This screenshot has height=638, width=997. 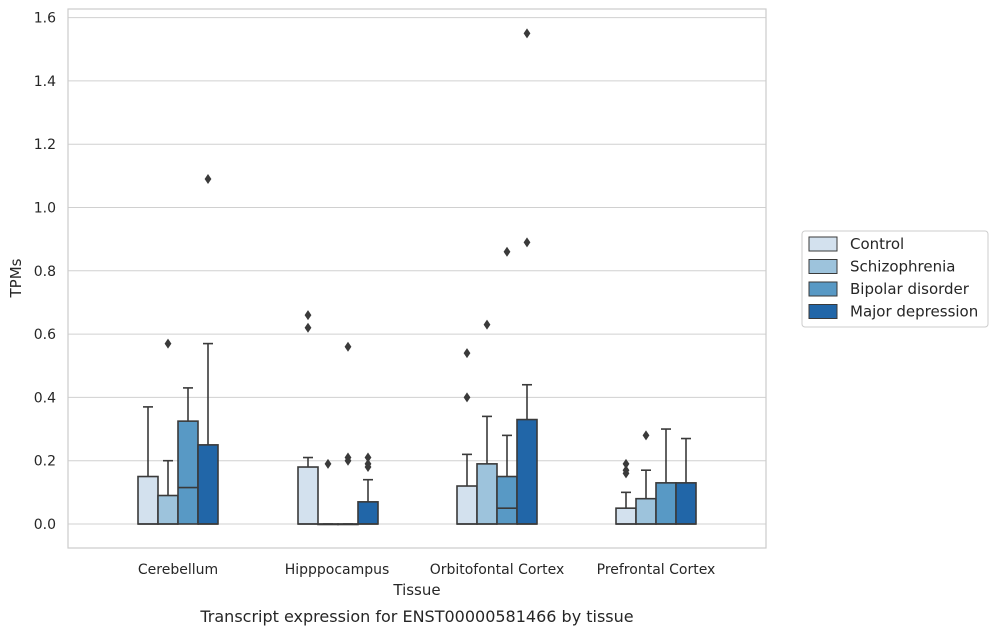 I want to click on y-tick-label: 0.6, so click(x=45, y=335).